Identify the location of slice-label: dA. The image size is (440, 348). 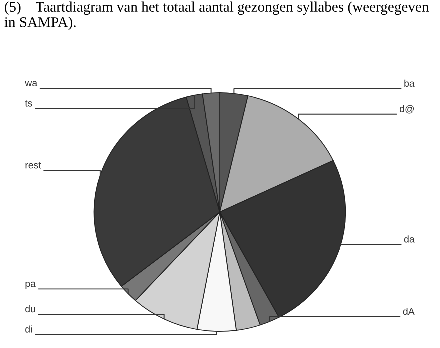
(409, 312).